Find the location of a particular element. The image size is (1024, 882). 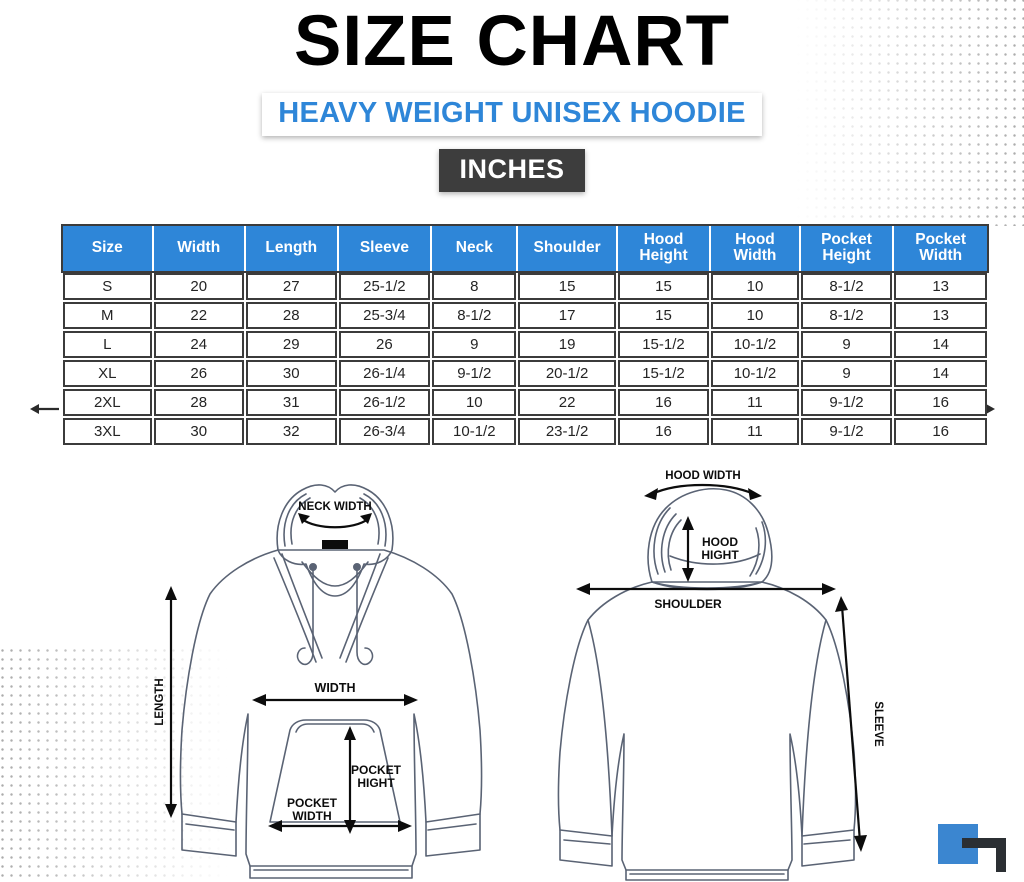

cell-width: 28 is located at coordinates (198, 403).